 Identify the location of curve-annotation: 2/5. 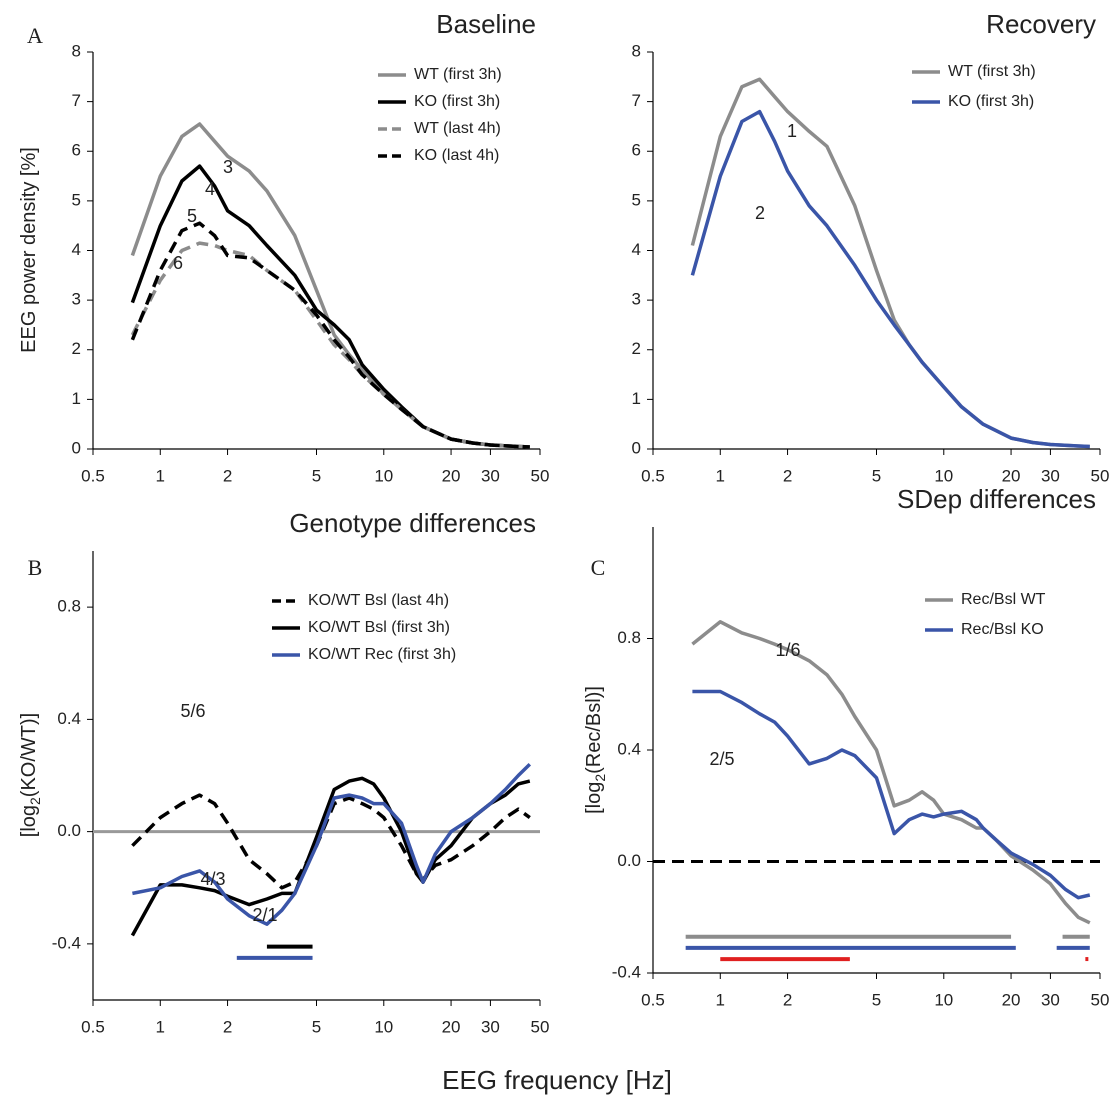
(721, 759).